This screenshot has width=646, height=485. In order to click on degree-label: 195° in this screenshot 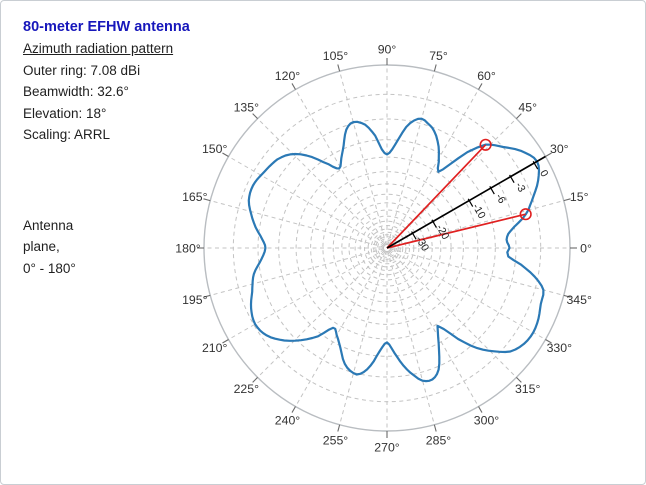, I will do `click(195, 300)`.